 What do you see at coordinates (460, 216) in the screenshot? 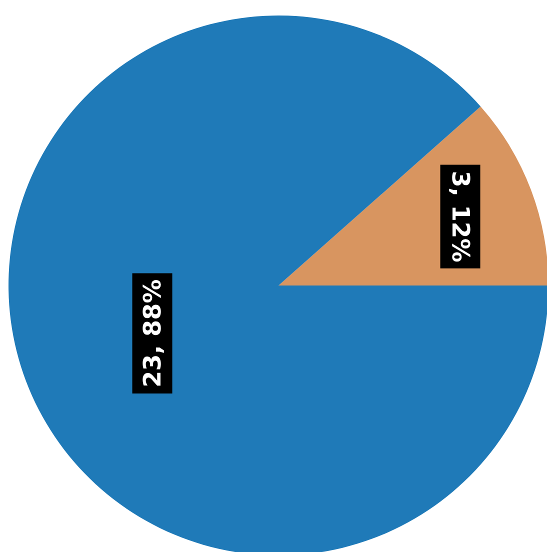
I see `data-label: 3, 12%` at bounding box center [460, 216].